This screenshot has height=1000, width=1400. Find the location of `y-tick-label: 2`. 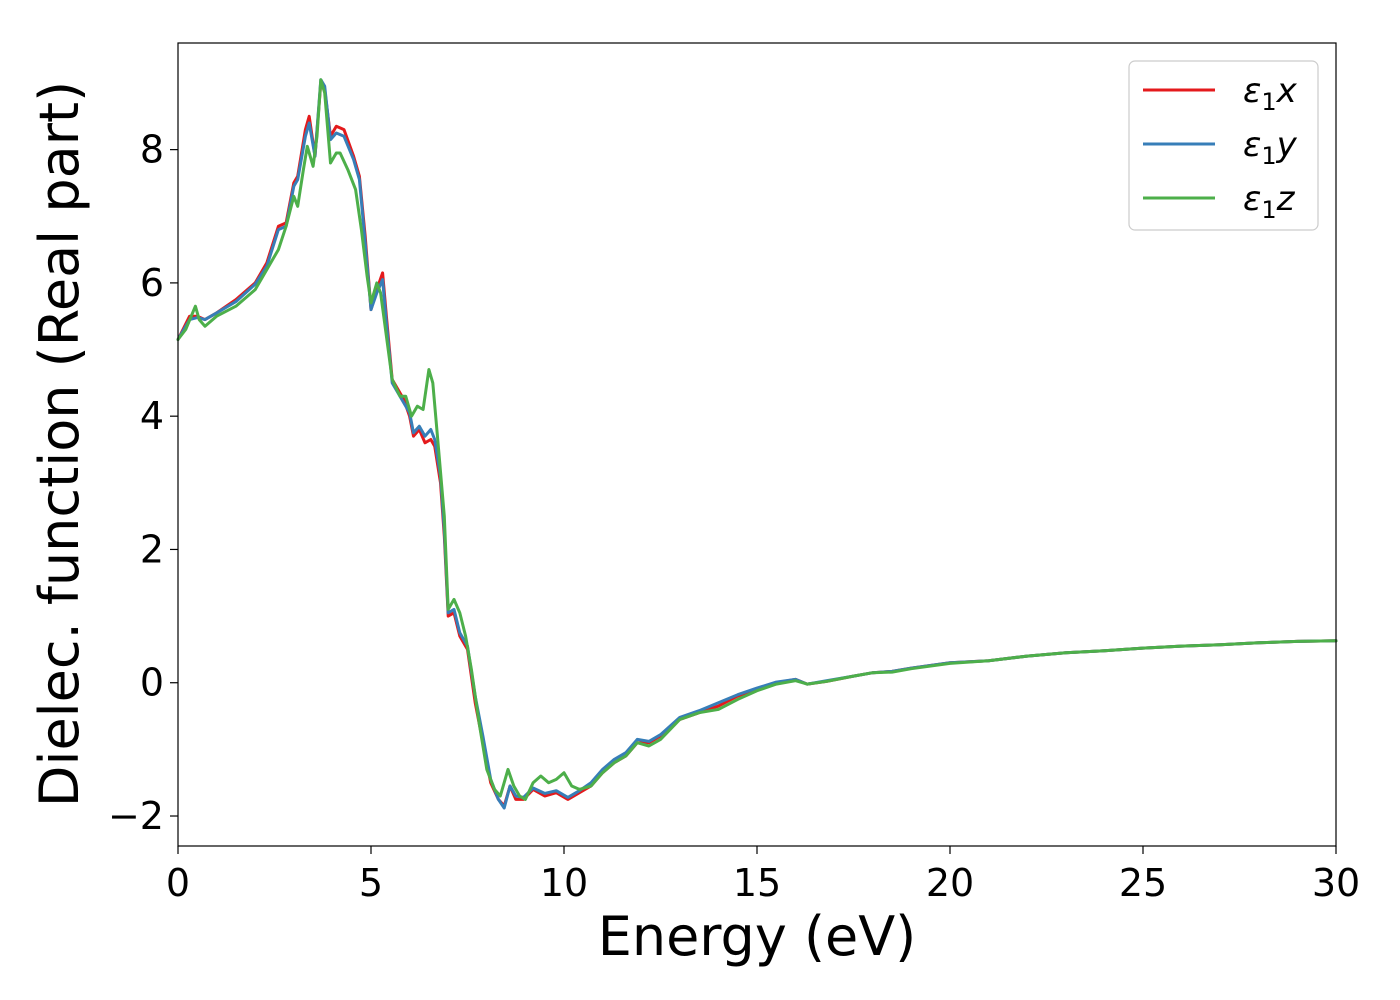

y-tick-label: 2 is located at coordinates (152, 549).